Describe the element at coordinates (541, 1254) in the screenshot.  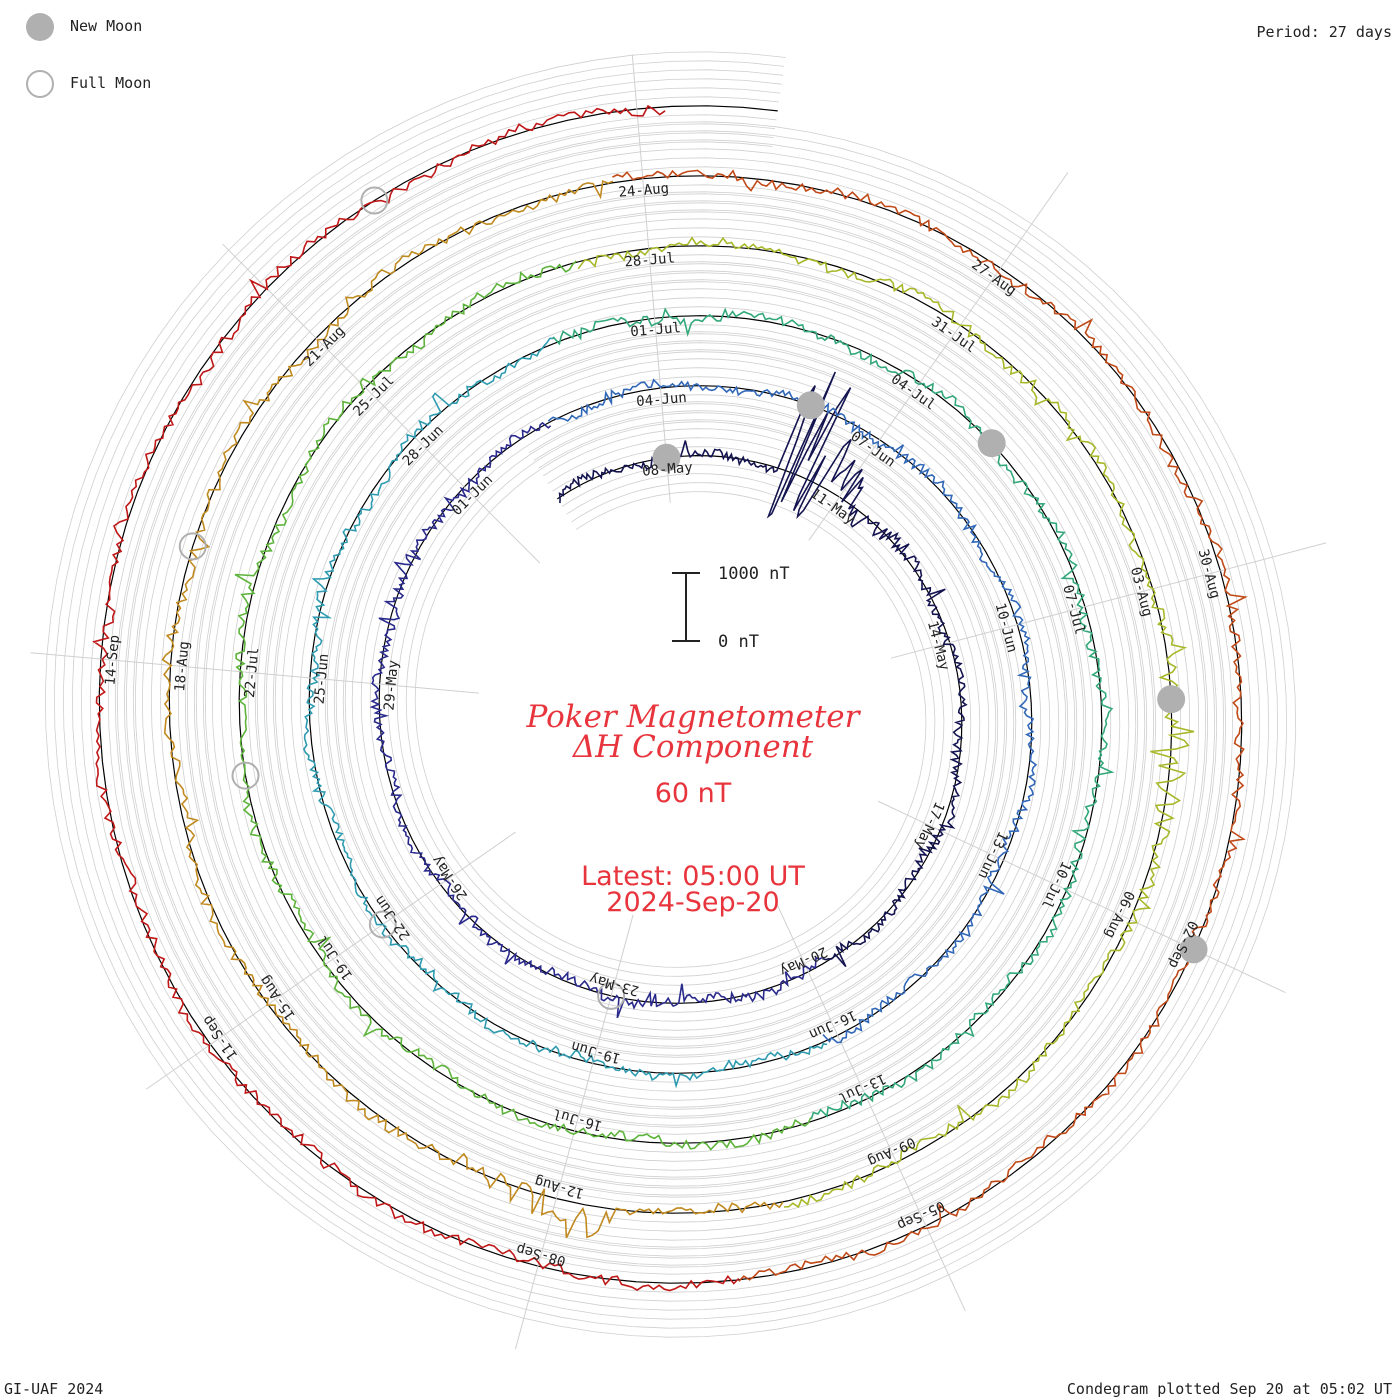
I see `date-tick-label: 08-Sep` at that location.